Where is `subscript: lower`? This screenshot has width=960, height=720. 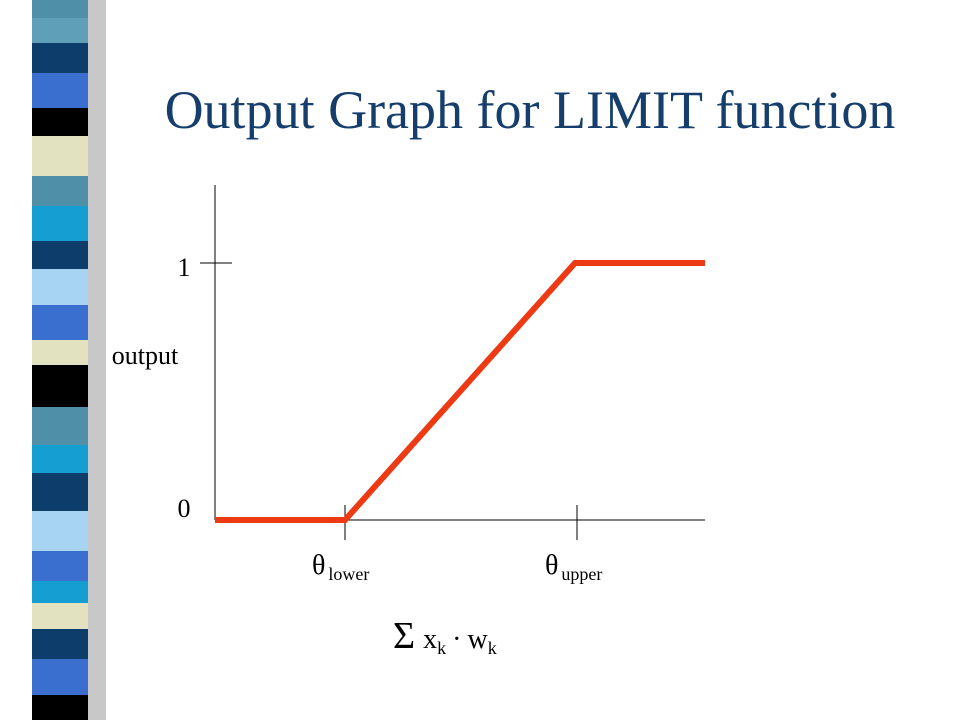 subscript: lower is located at coordinates (348, 574).